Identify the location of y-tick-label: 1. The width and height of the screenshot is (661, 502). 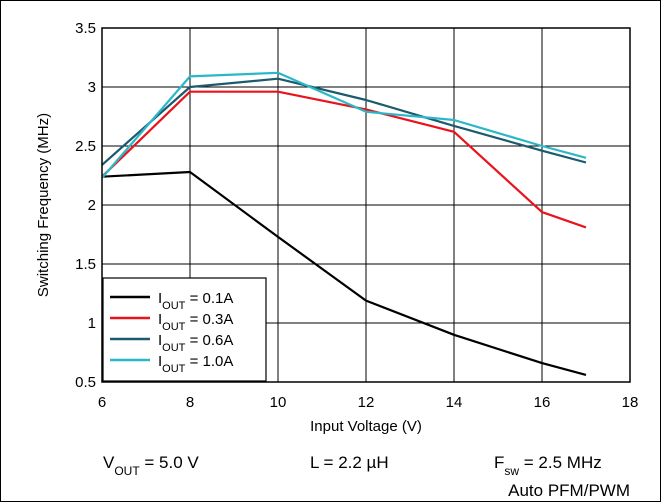
(92, 323).